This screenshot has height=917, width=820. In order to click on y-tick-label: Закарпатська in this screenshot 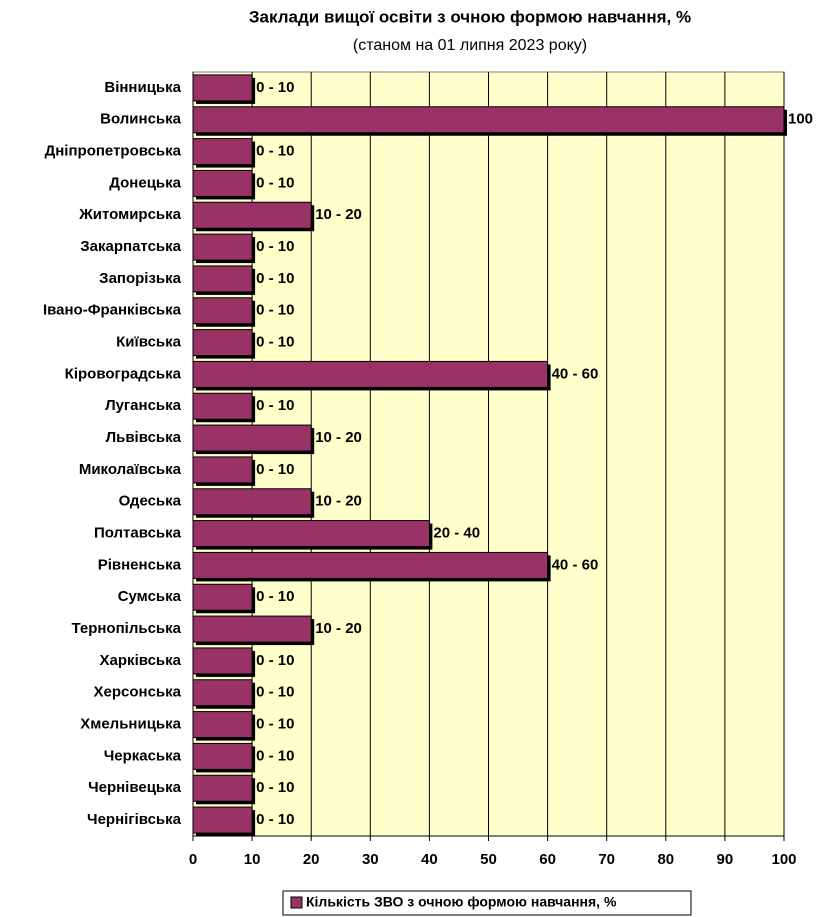, I will do `click(130, 246)`.